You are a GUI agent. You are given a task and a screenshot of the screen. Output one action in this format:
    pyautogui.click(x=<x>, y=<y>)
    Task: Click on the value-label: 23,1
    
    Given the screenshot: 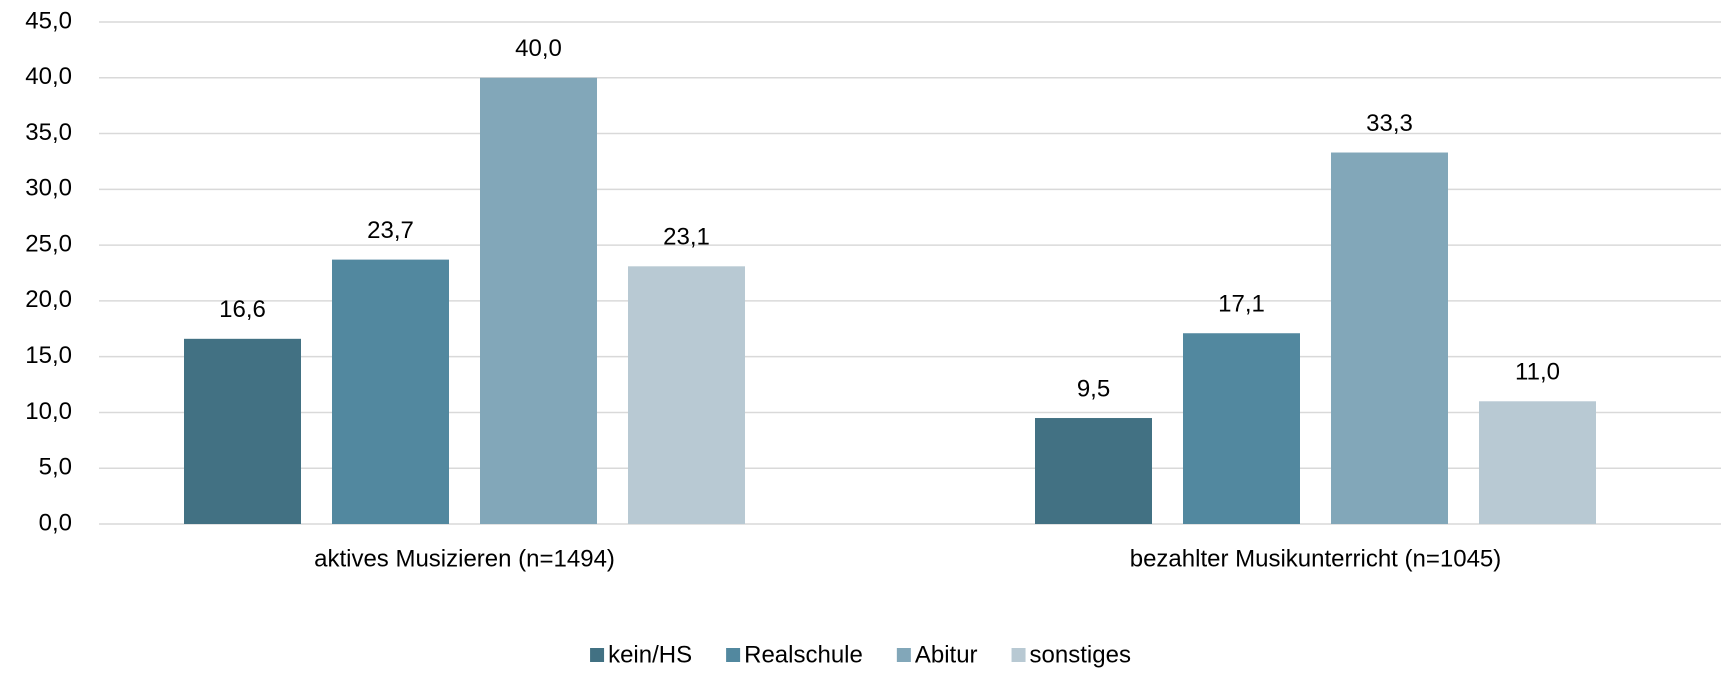 What is the action you would take?
    pyautogui.click(x=686, y=237)
    